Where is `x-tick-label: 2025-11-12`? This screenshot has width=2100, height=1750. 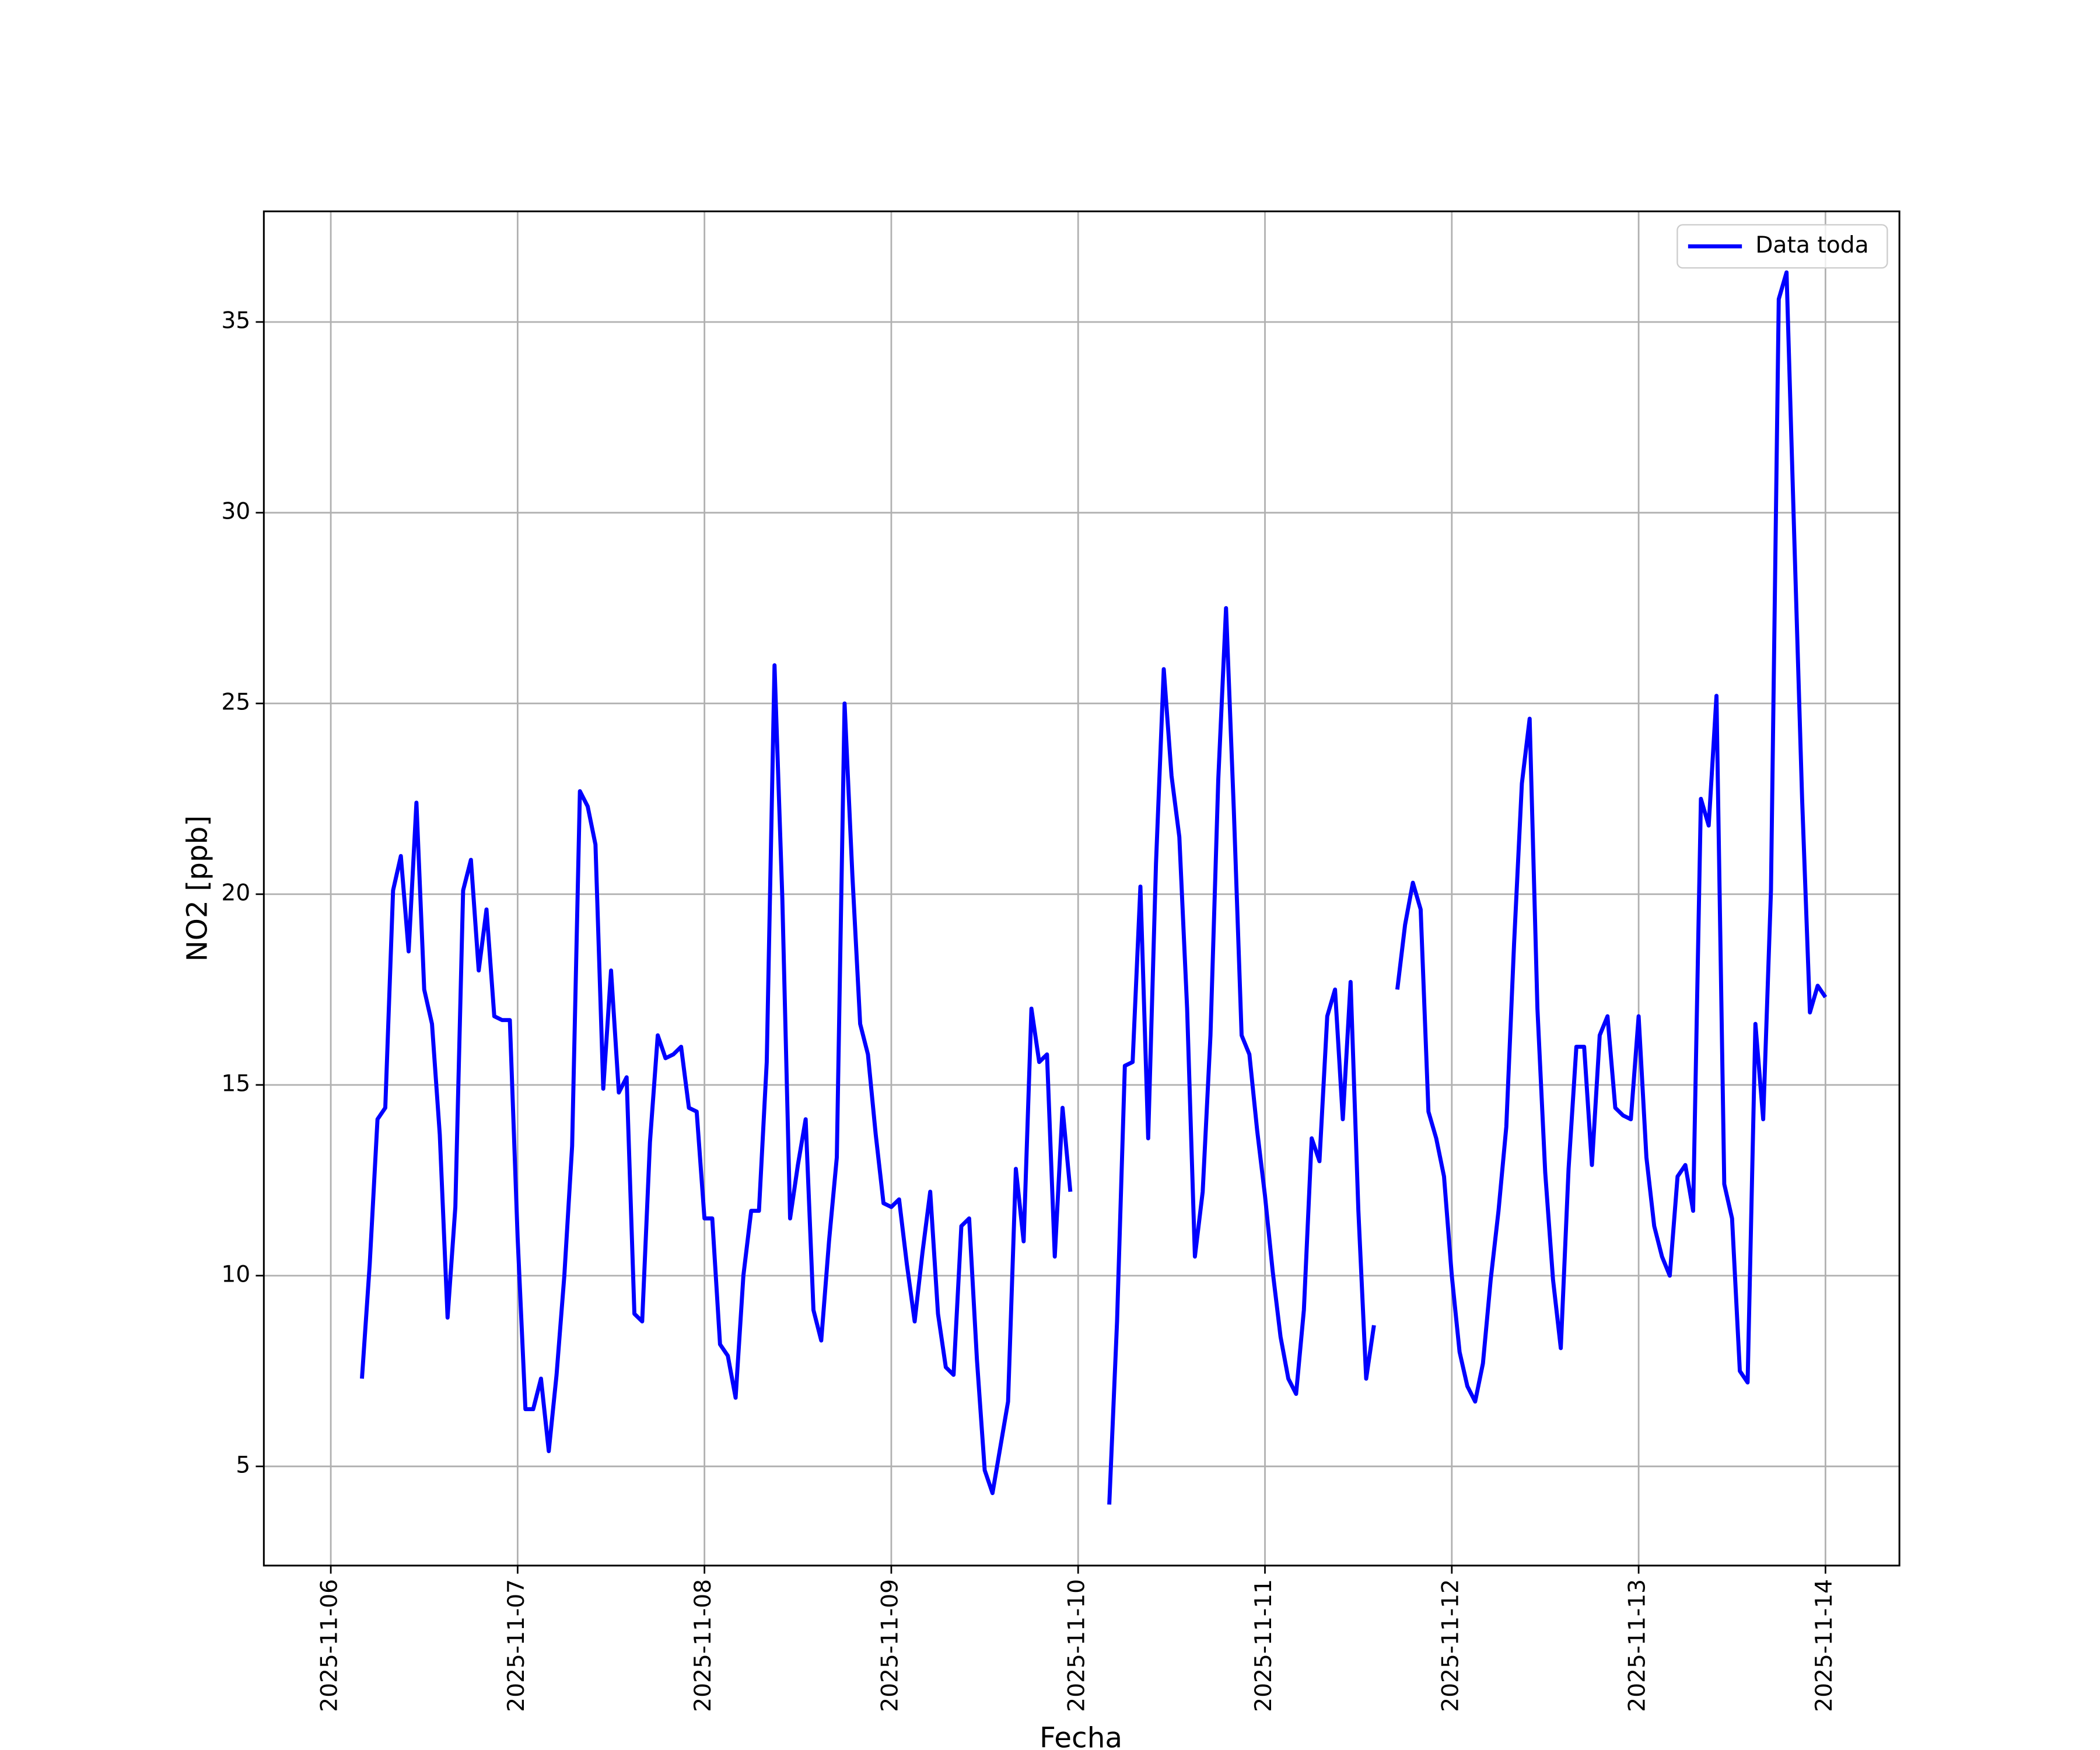
x-tick-label: 2025-11-12 is located at coordinates (1450, 1645).